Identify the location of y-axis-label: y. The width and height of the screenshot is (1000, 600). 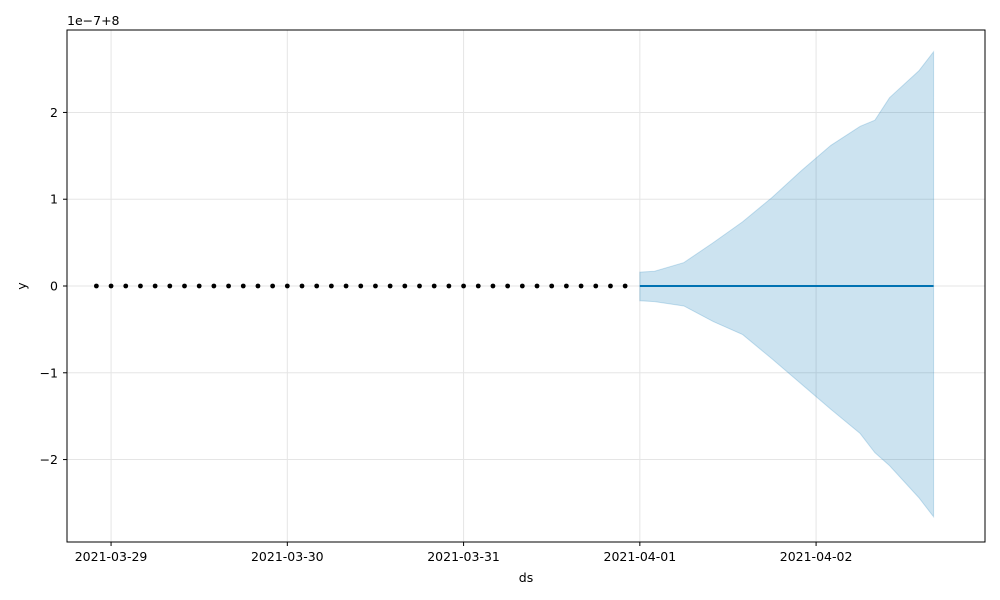
(21, 286).